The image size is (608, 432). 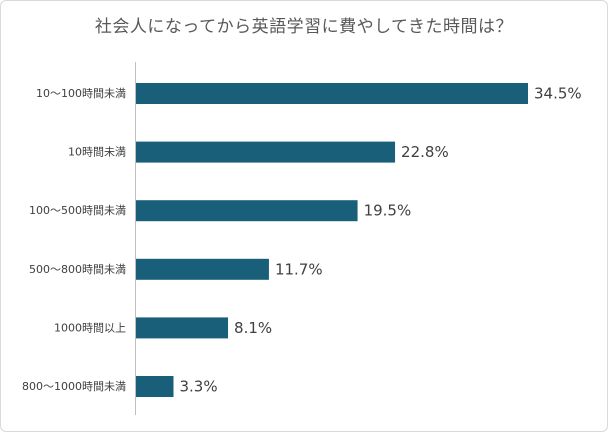 What do you see at coordinates (77, 210) in the screenshot?
I see `category-label: 100〜500時間未満` at bounding box center [77, 210].